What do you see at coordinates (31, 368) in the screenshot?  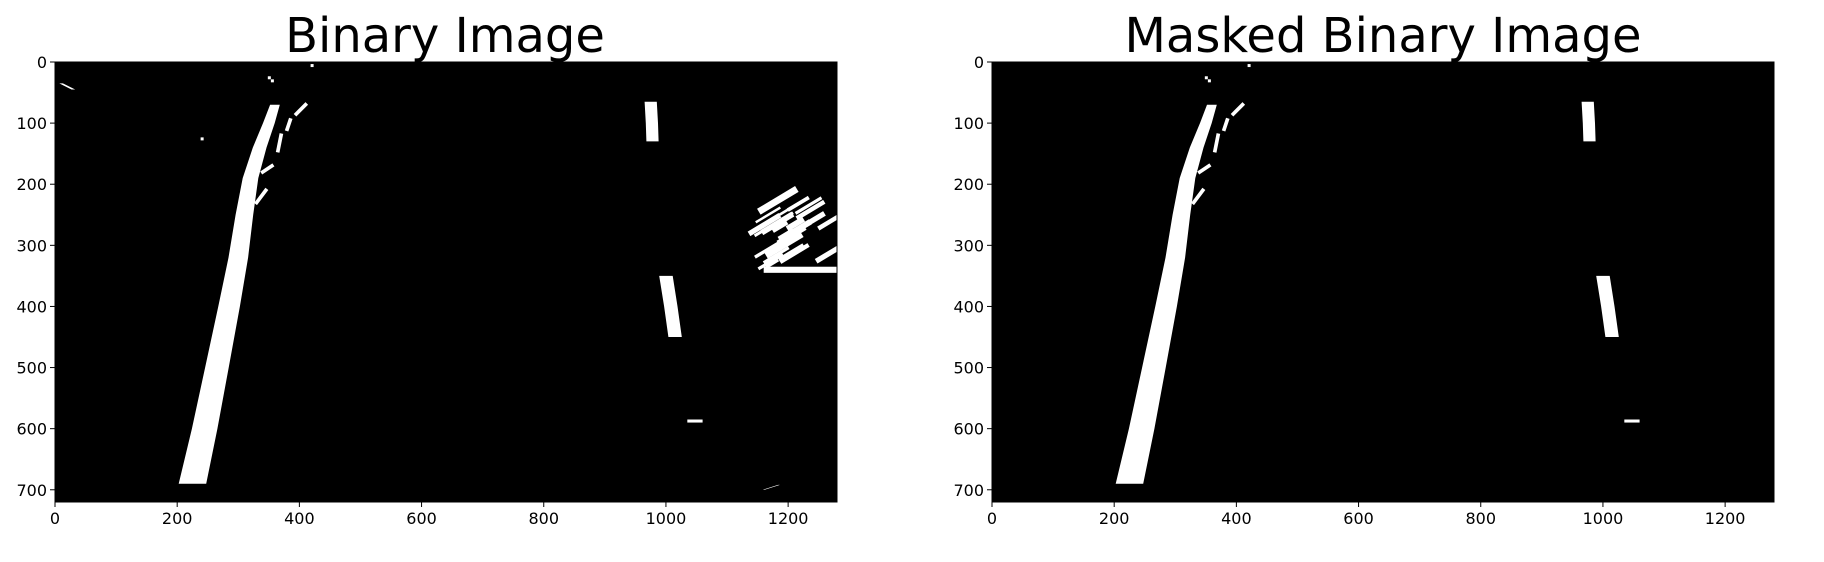 I see `binary-image-y-tick-label: 500` at bounding box center [31, 368].